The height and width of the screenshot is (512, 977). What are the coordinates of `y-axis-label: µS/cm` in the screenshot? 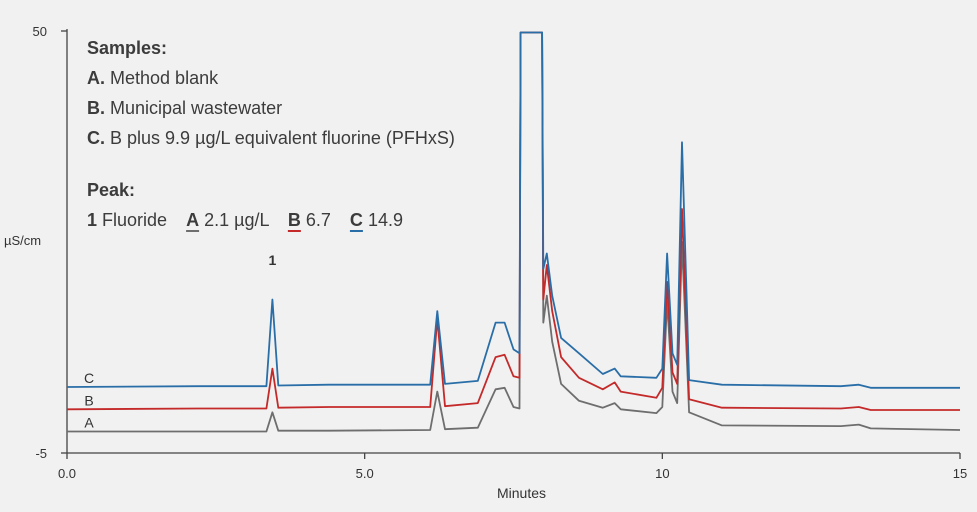 It's located at (22, 240).